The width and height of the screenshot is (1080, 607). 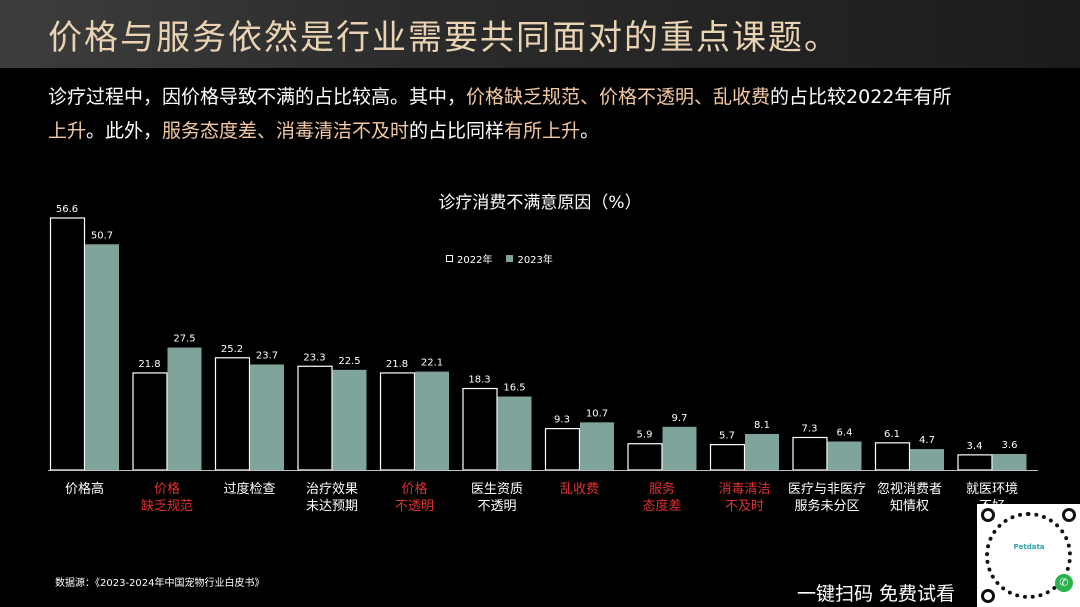 I want to click on qr-code: Petdata ✆, so click(x=1028, y=555).